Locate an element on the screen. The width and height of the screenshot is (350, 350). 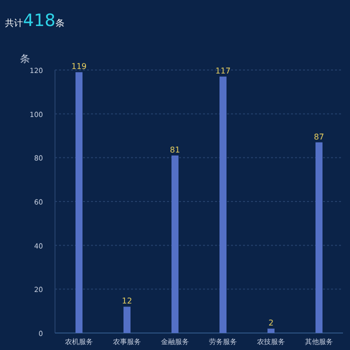
y-axis-title: 条 is located at coordinates (25, 59).